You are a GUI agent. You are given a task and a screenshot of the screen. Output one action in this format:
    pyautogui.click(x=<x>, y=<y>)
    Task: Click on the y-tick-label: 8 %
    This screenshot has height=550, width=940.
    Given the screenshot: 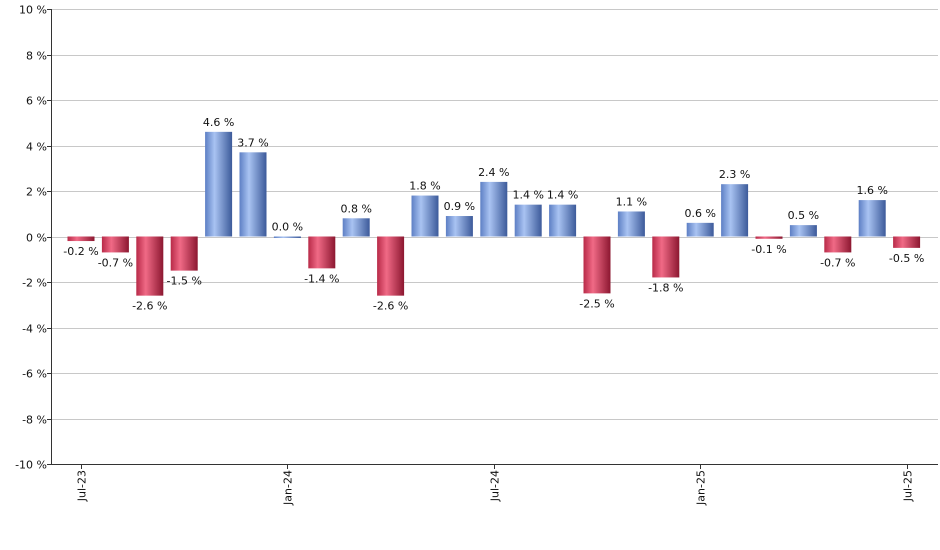 What is the action you would take?
    pyautogui.click(x=36, y=56)
    